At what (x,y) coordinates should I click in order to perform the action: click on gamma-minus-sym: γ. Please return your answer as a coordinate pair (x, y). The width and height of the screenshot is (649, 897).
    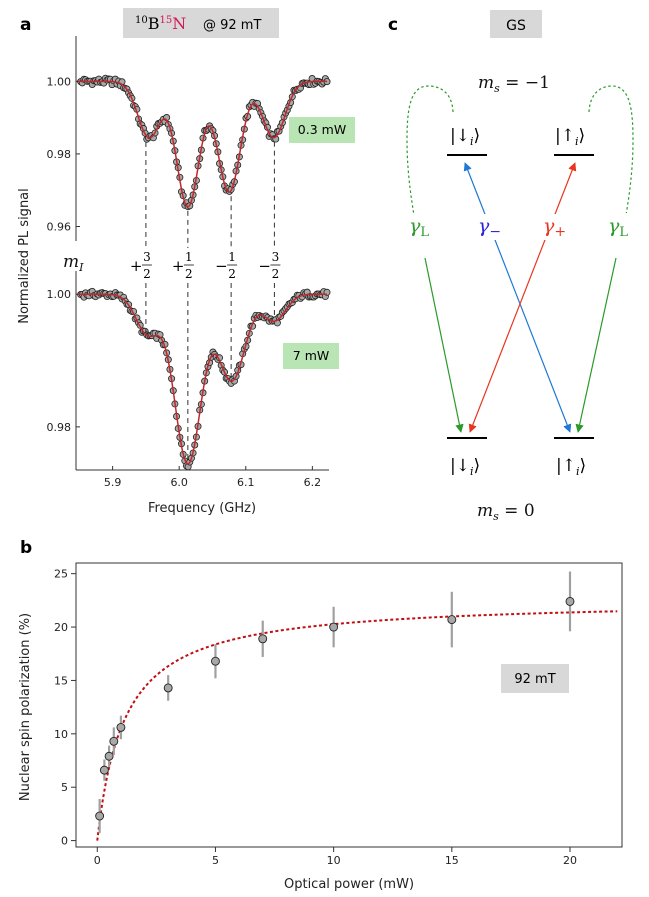
    Looking at the image, I should click on (484, 226).